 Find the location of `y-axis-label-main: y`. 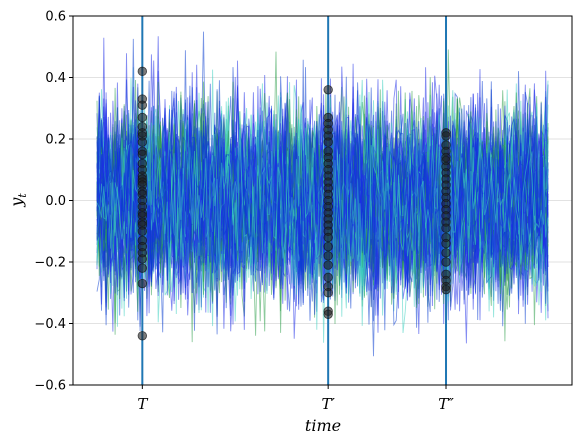

y-axis-label-main: y is located at coordinates (16, 202).